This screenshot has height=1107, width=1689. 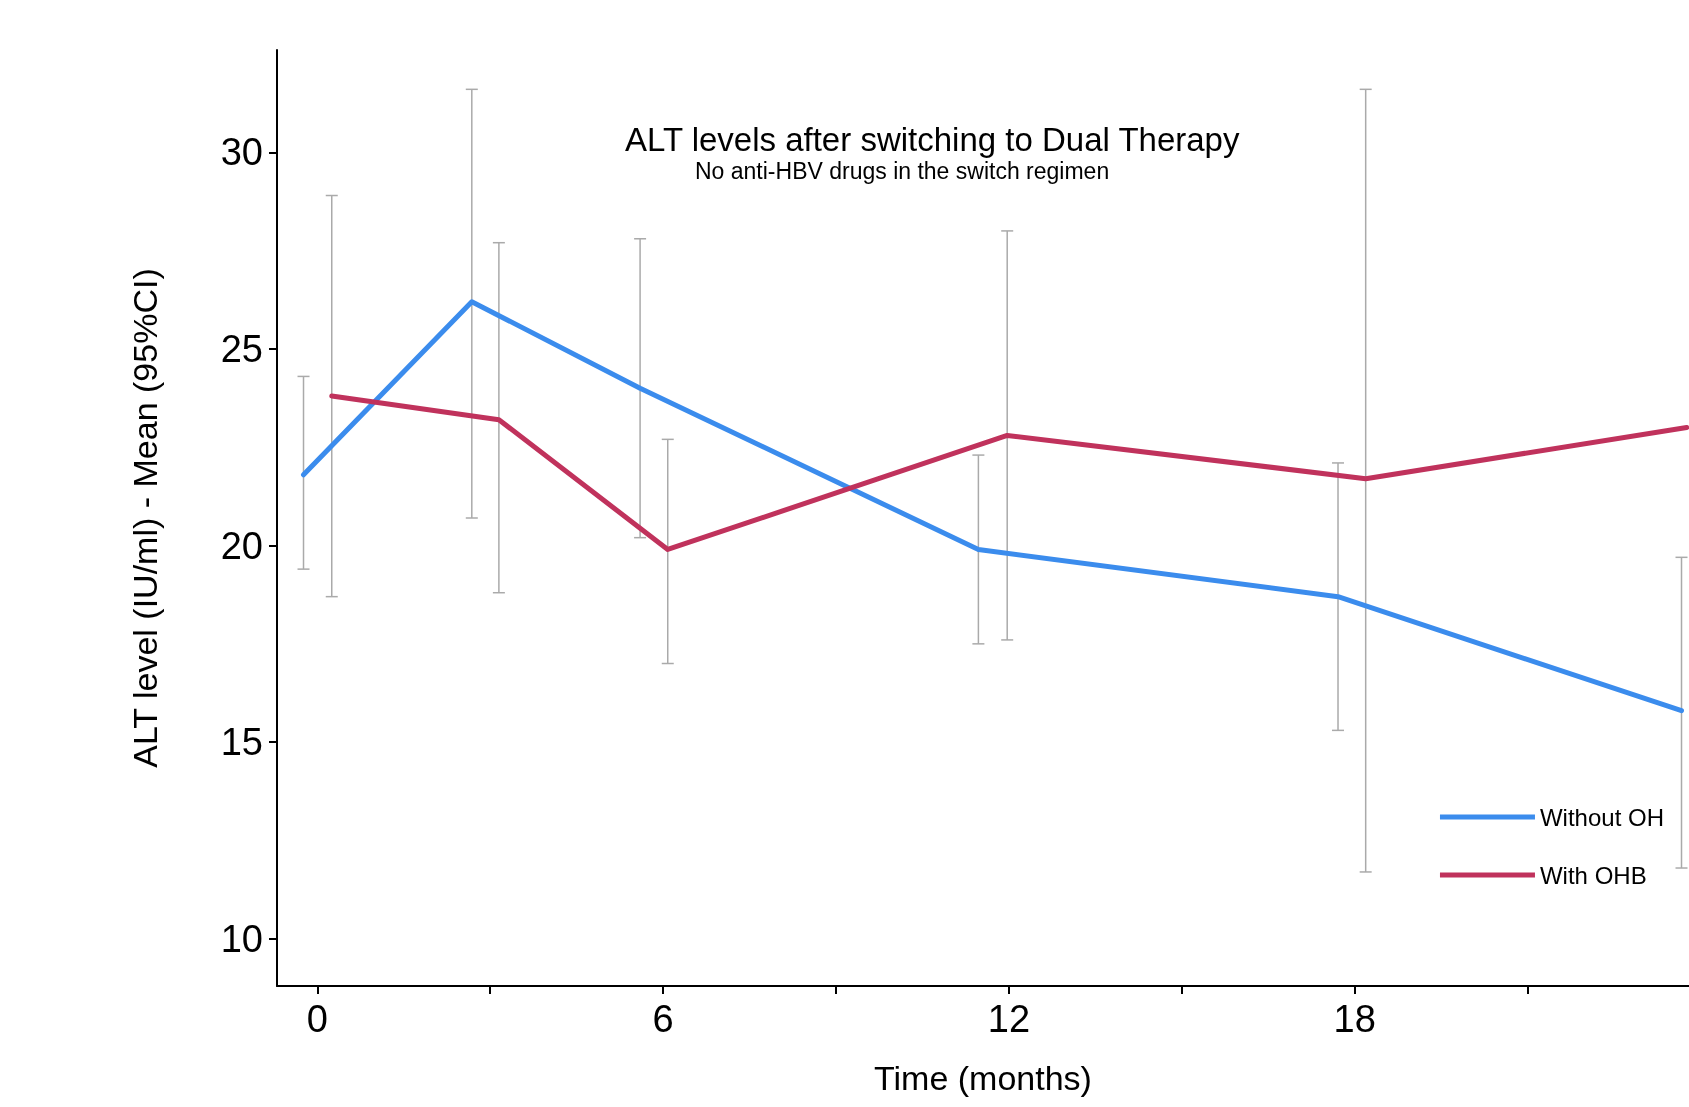 I want to click on legend-label: With OHB, so click(x=1593, y=875).